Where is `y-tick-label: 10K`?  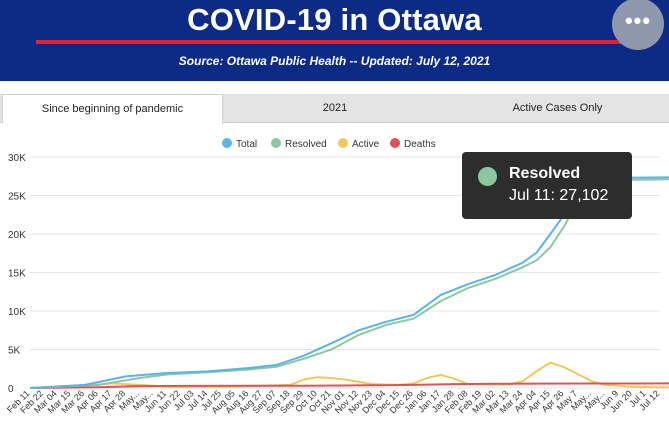
y-tick-label: 10K is located at coordinates (17, 312).